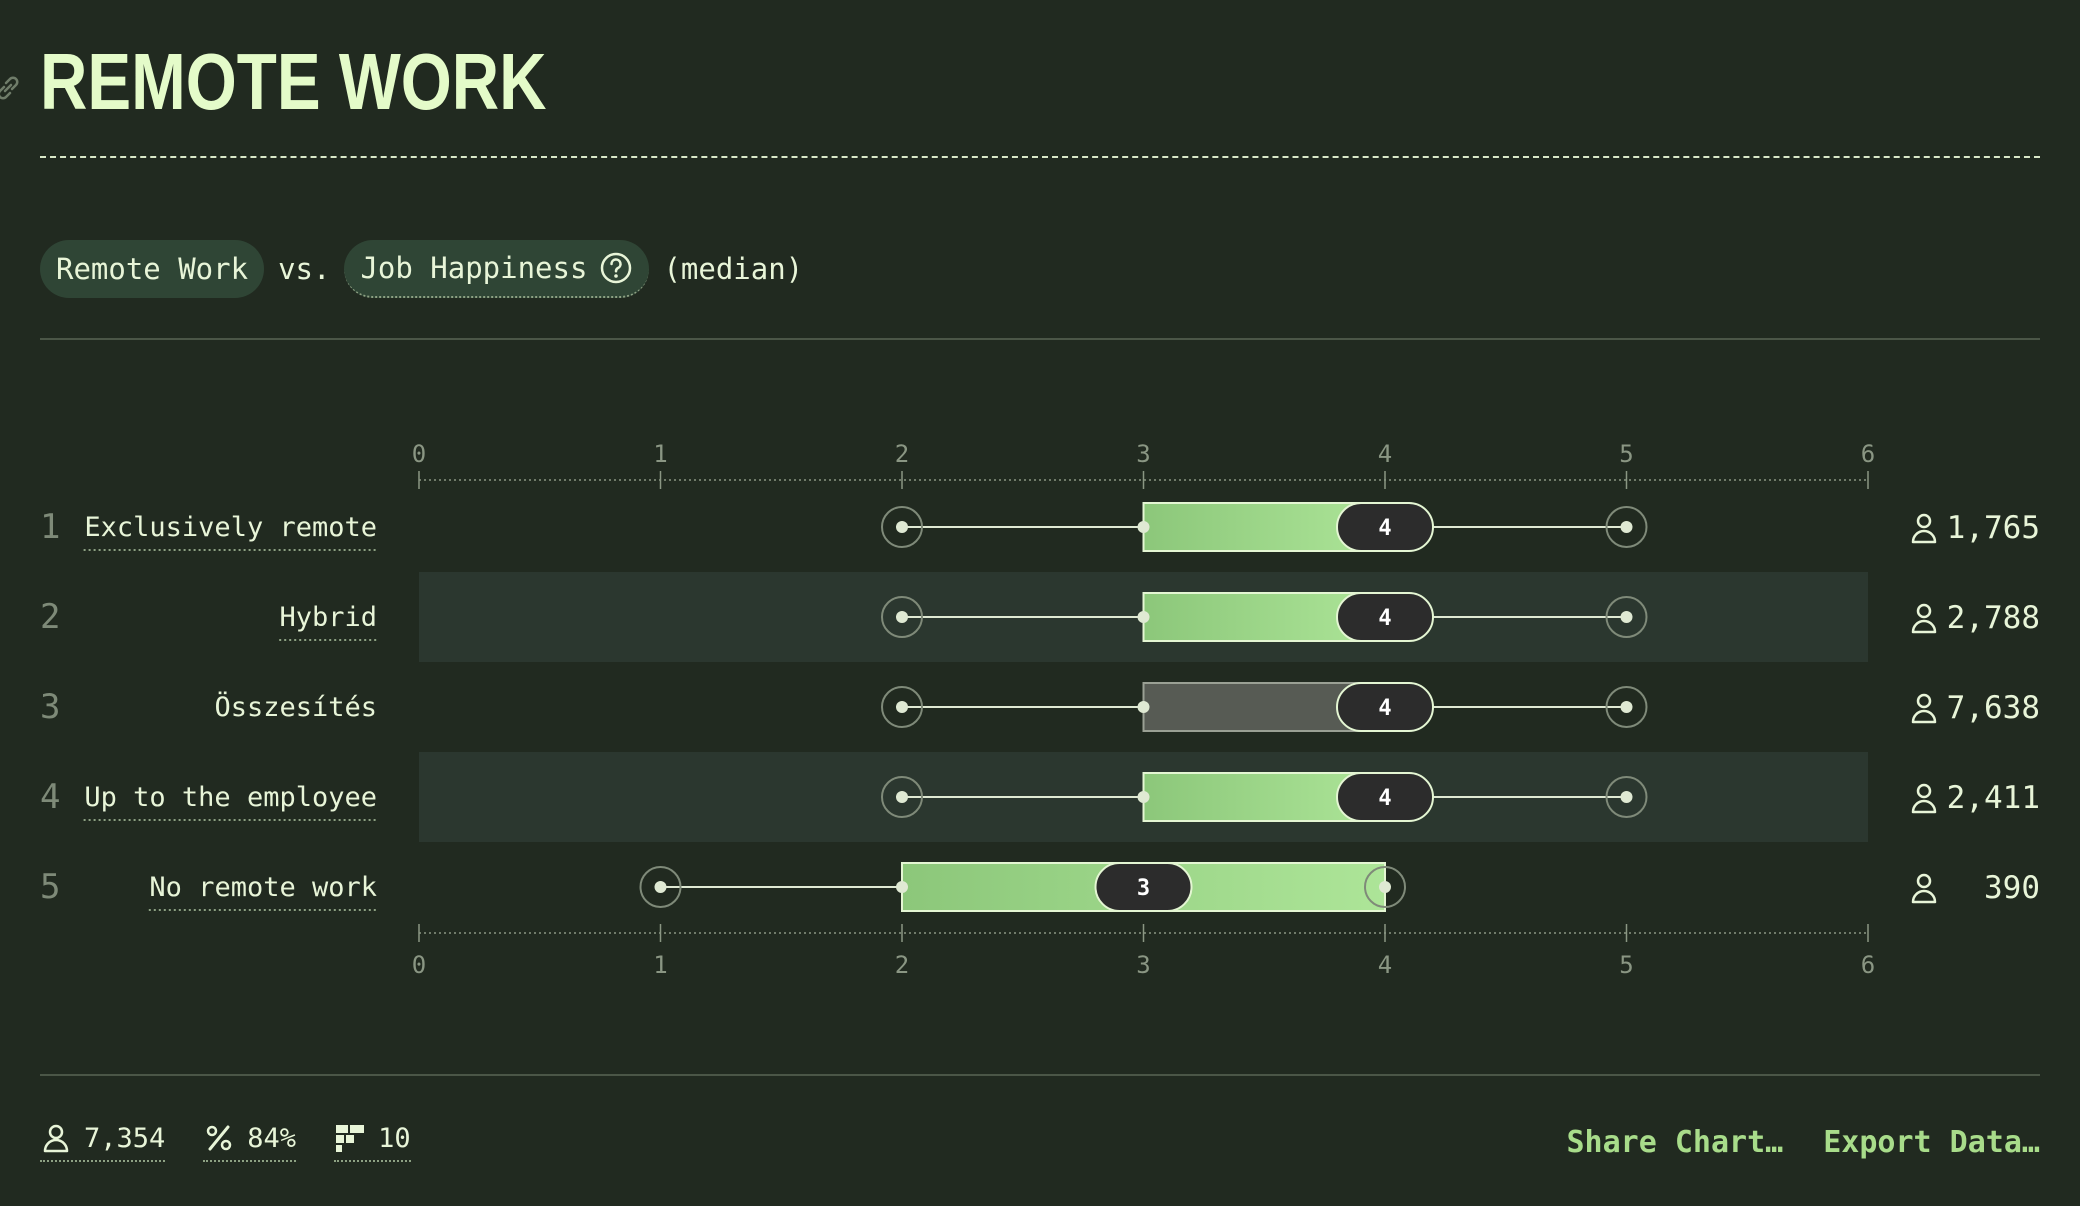 This screenshot has width=2080, height=1206. Describe the element at coordinates (1868, 965) in the screenshot. I see `bottom-axis-tick-label: 6` at that location.